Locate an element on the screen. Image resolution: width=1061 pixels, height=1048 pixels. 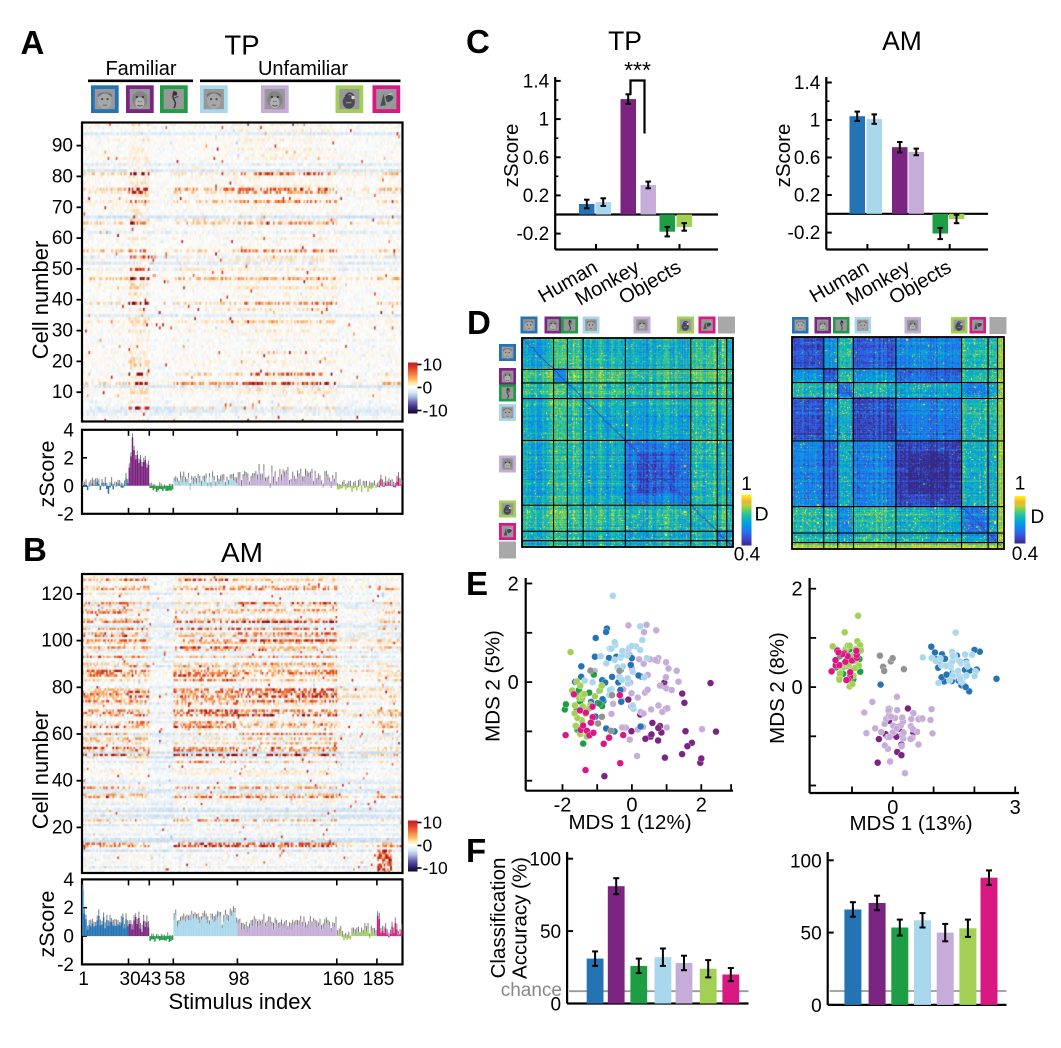
svg-text: C is located at coordinates (478, 41).